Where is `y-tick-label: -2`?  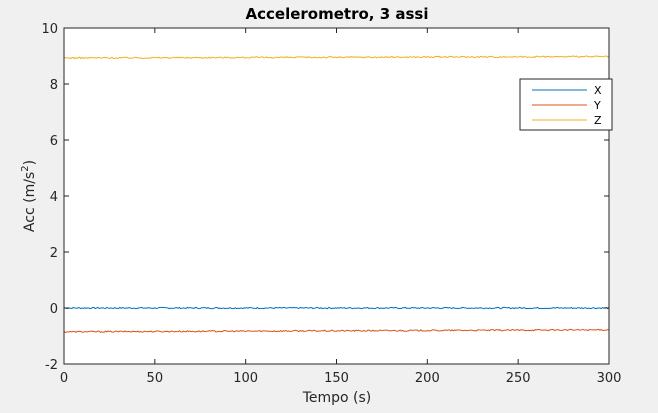 y-tick-label: -2 is located at coordinates (51, 365).